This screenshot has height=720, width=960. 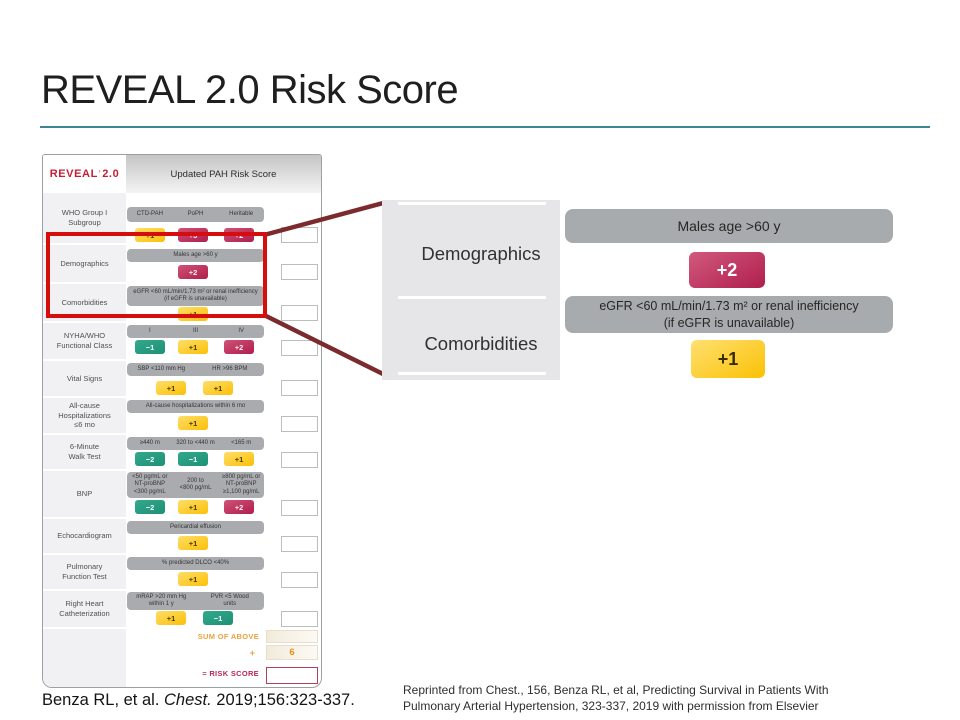 I want to click on table-label-column, so click(x=84, y=440).